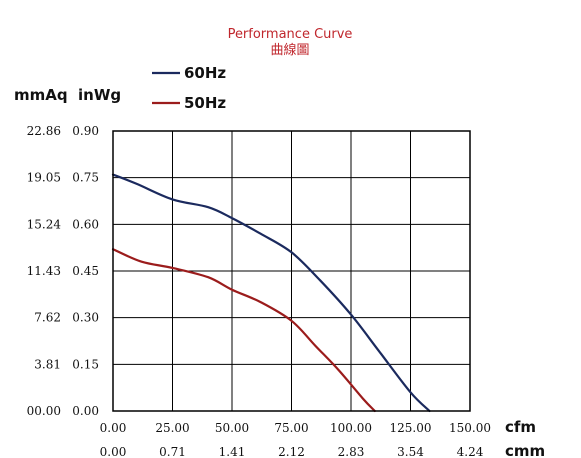 Image resolution: width=581 pixels, height=458 pixels. What do you see at coordinates (85, 271) in the screenshot?
I see `y-tick-label-inwg: 0.45` at bounding box center [85, 271].